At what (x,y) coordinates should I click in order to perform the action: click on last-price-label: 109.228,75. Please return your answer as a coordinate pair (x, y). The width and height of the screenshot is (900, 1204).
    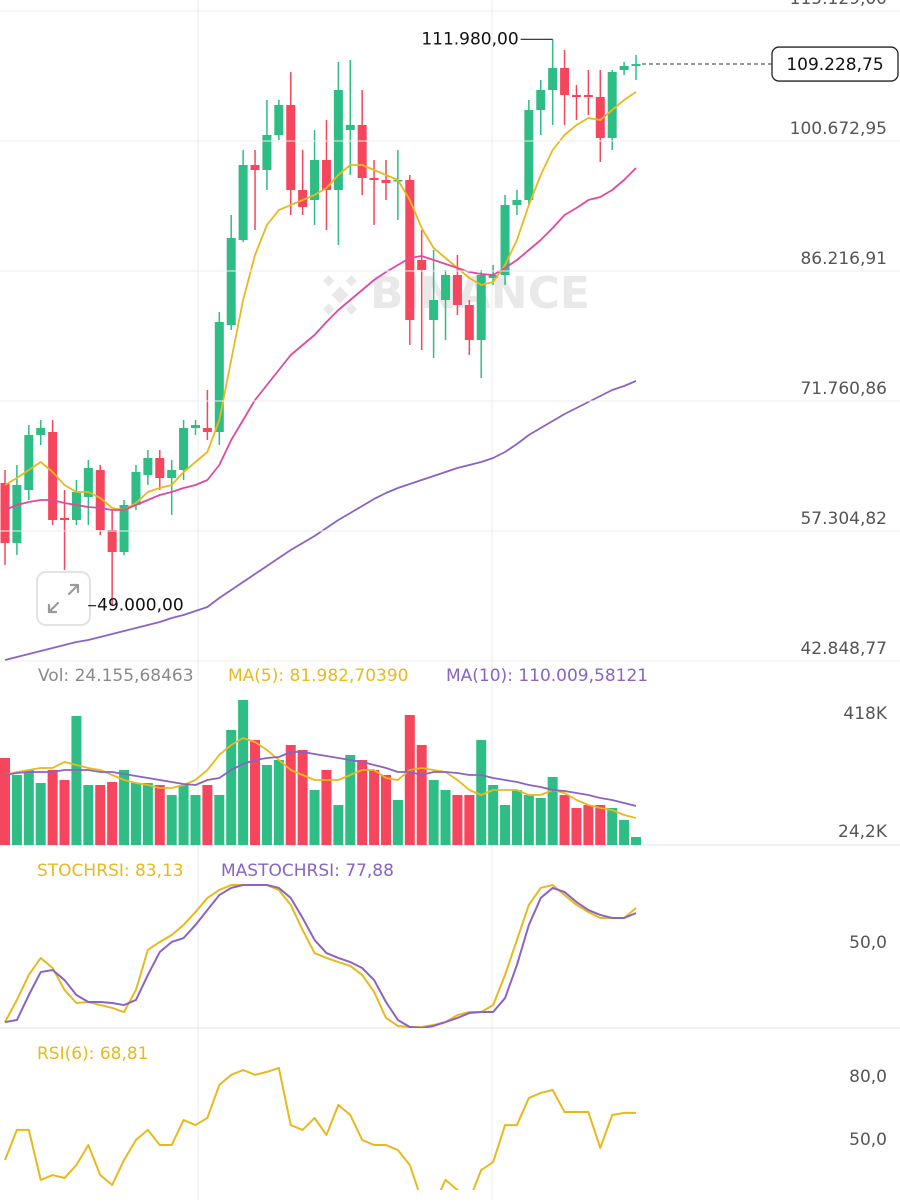
    Looking at the image, I should click on (834, 65).